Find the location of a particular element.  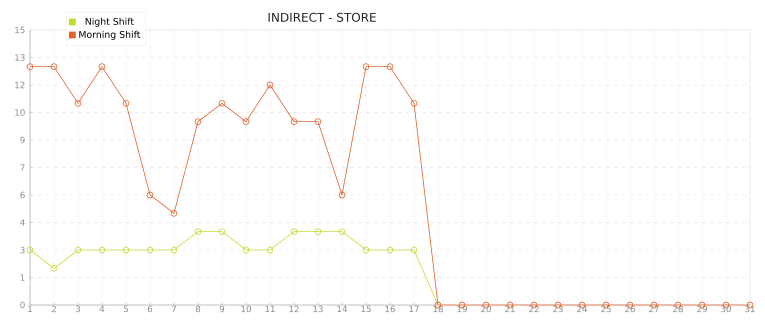

x-tick-label: 17 is located at coordinates (414, 309).